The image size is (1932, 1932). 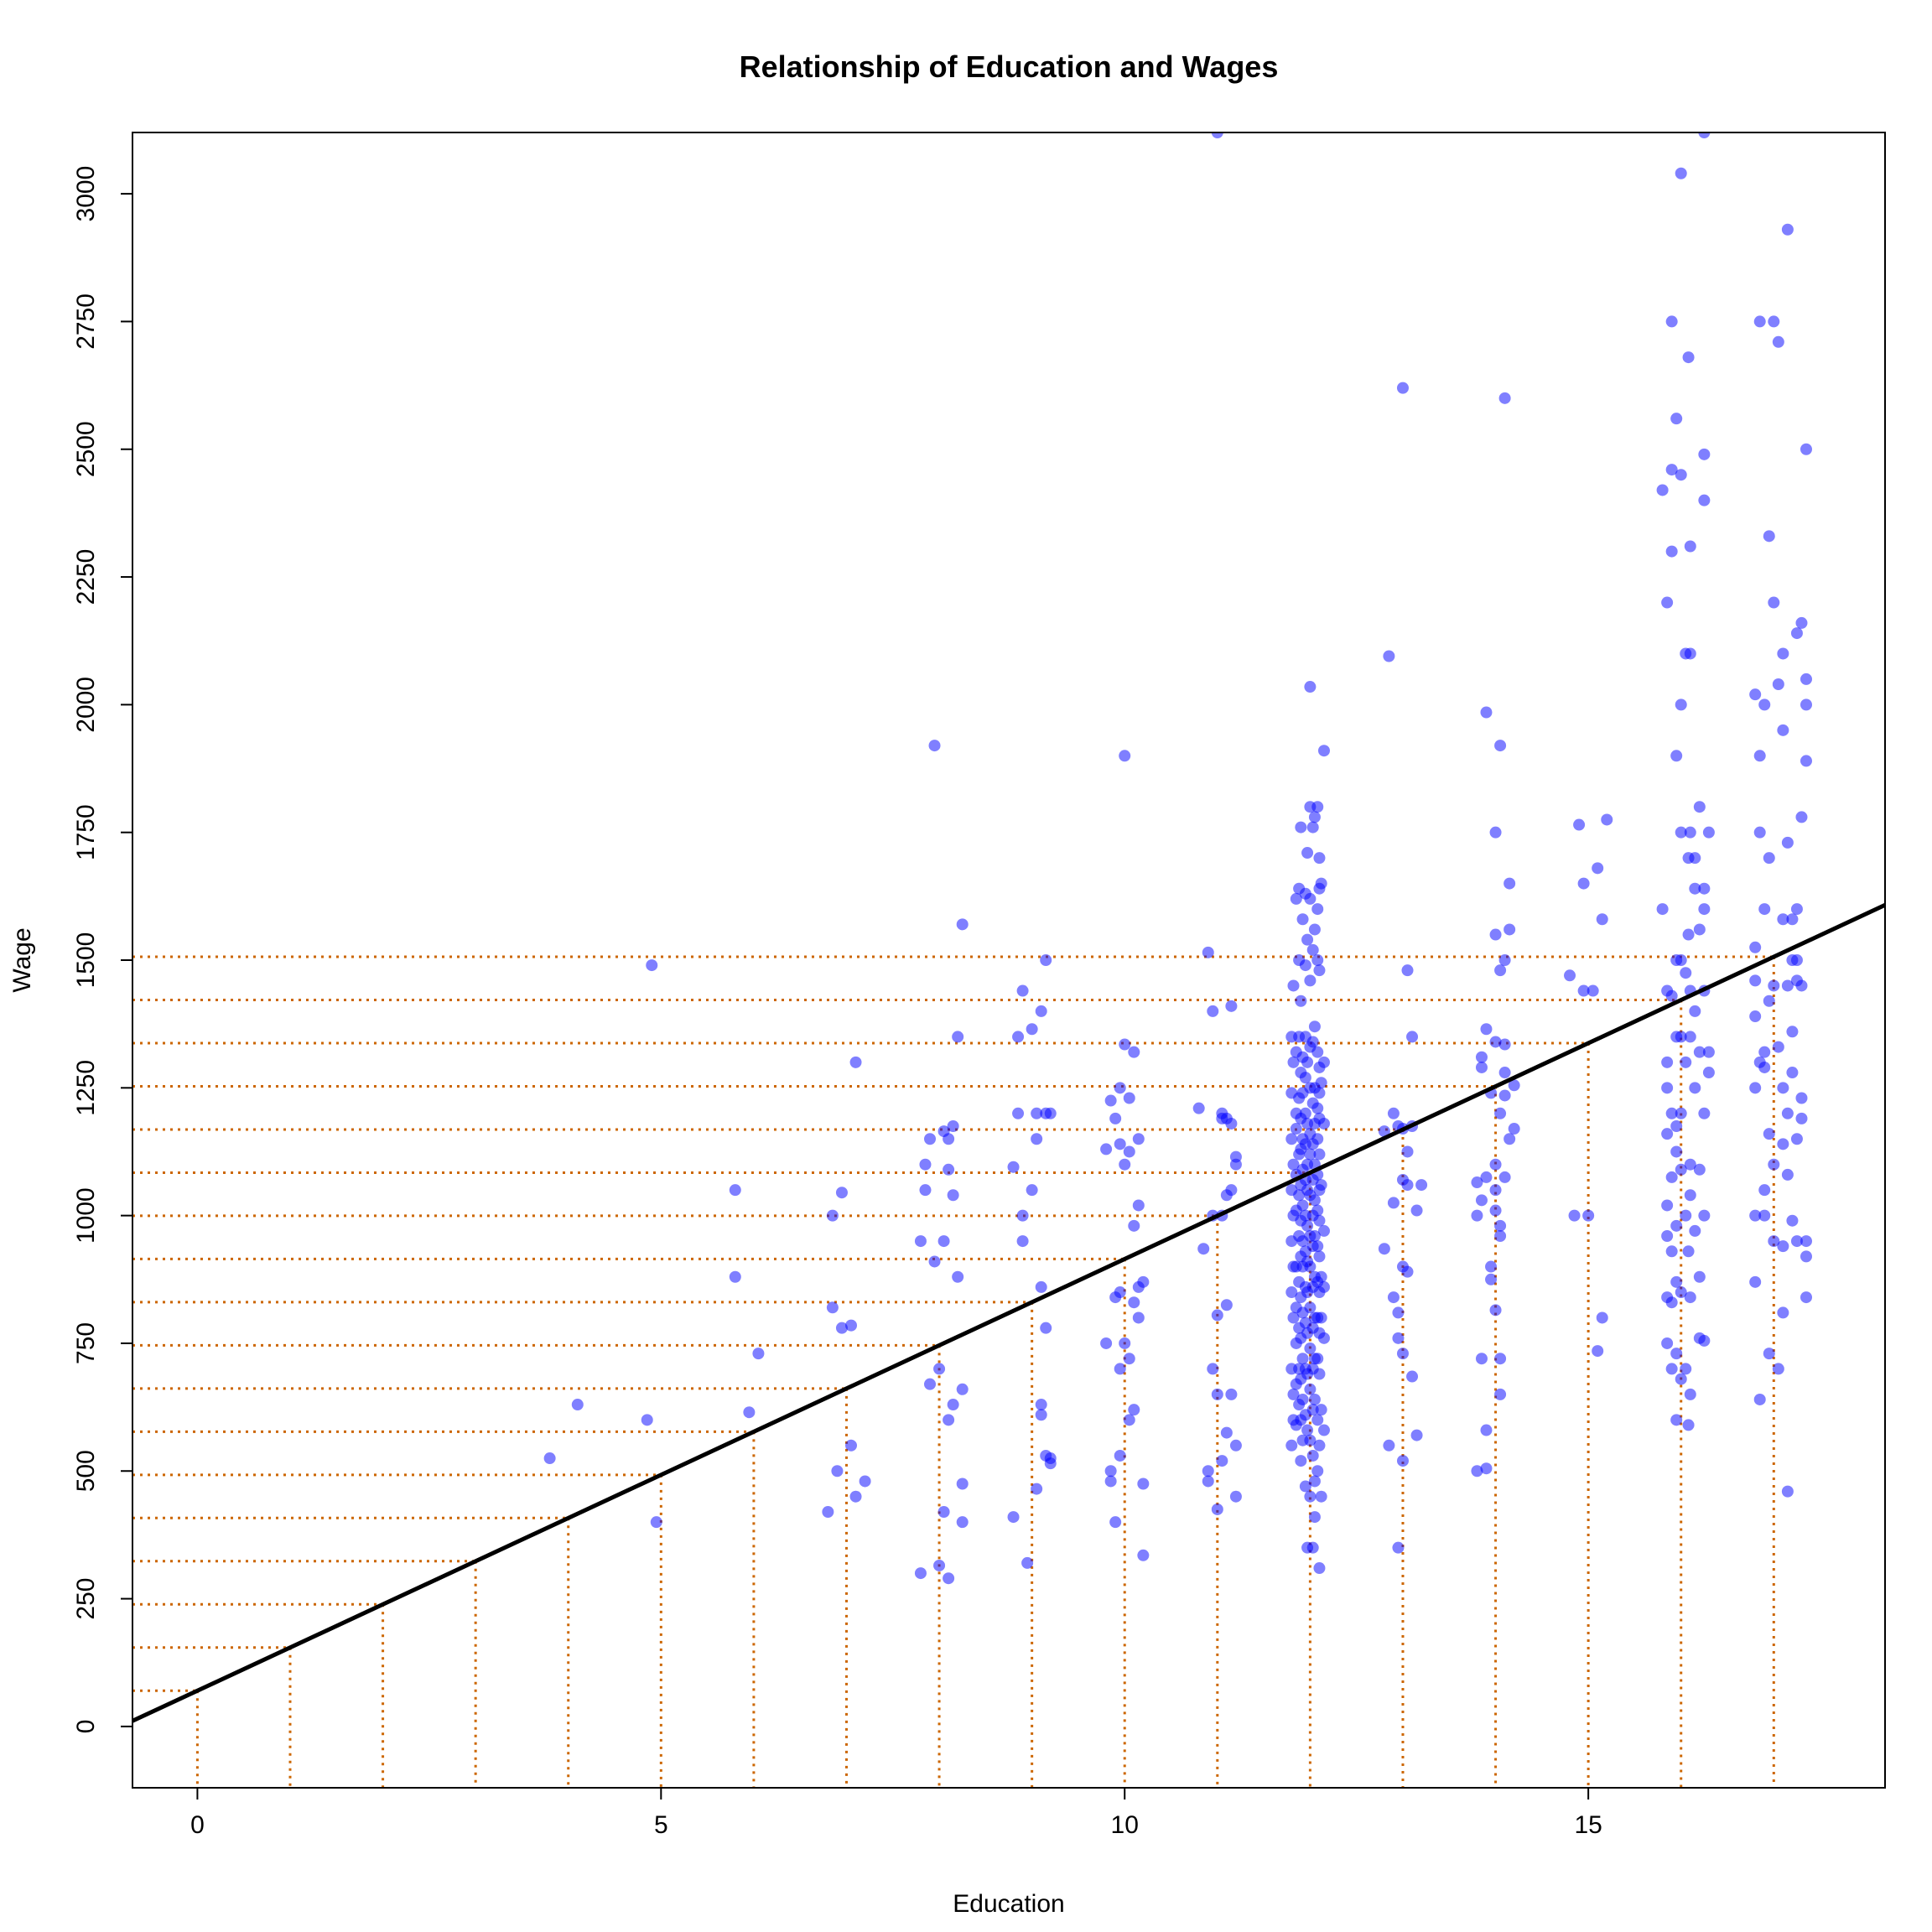 I want to click on y-axis-label: Wage, so click(x=22, y=959).